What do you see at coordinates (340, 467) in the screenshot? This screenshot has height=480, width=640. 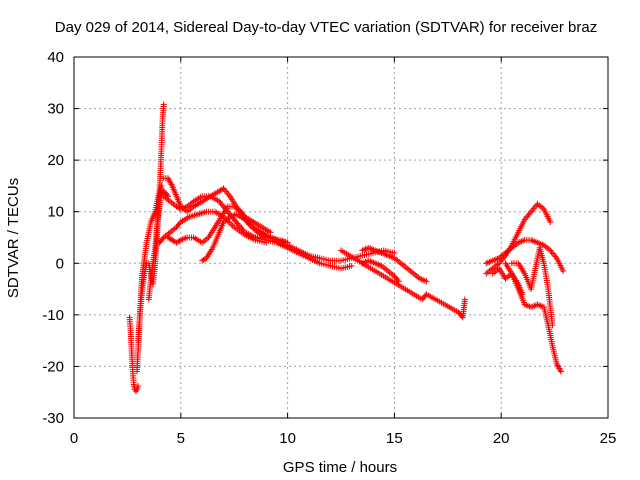 I see `x-axis-label: GPS time / hours` at bounding box center [340, 467].